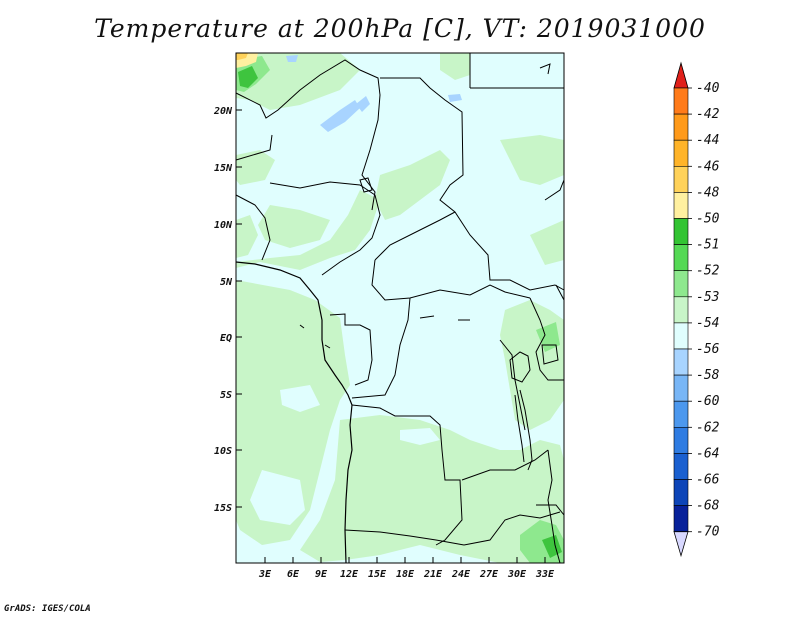 The width and height of the screenshot is (800, 618). I want to click on grads-credit: GrADS: IGES/COLA, so click(47, 609).